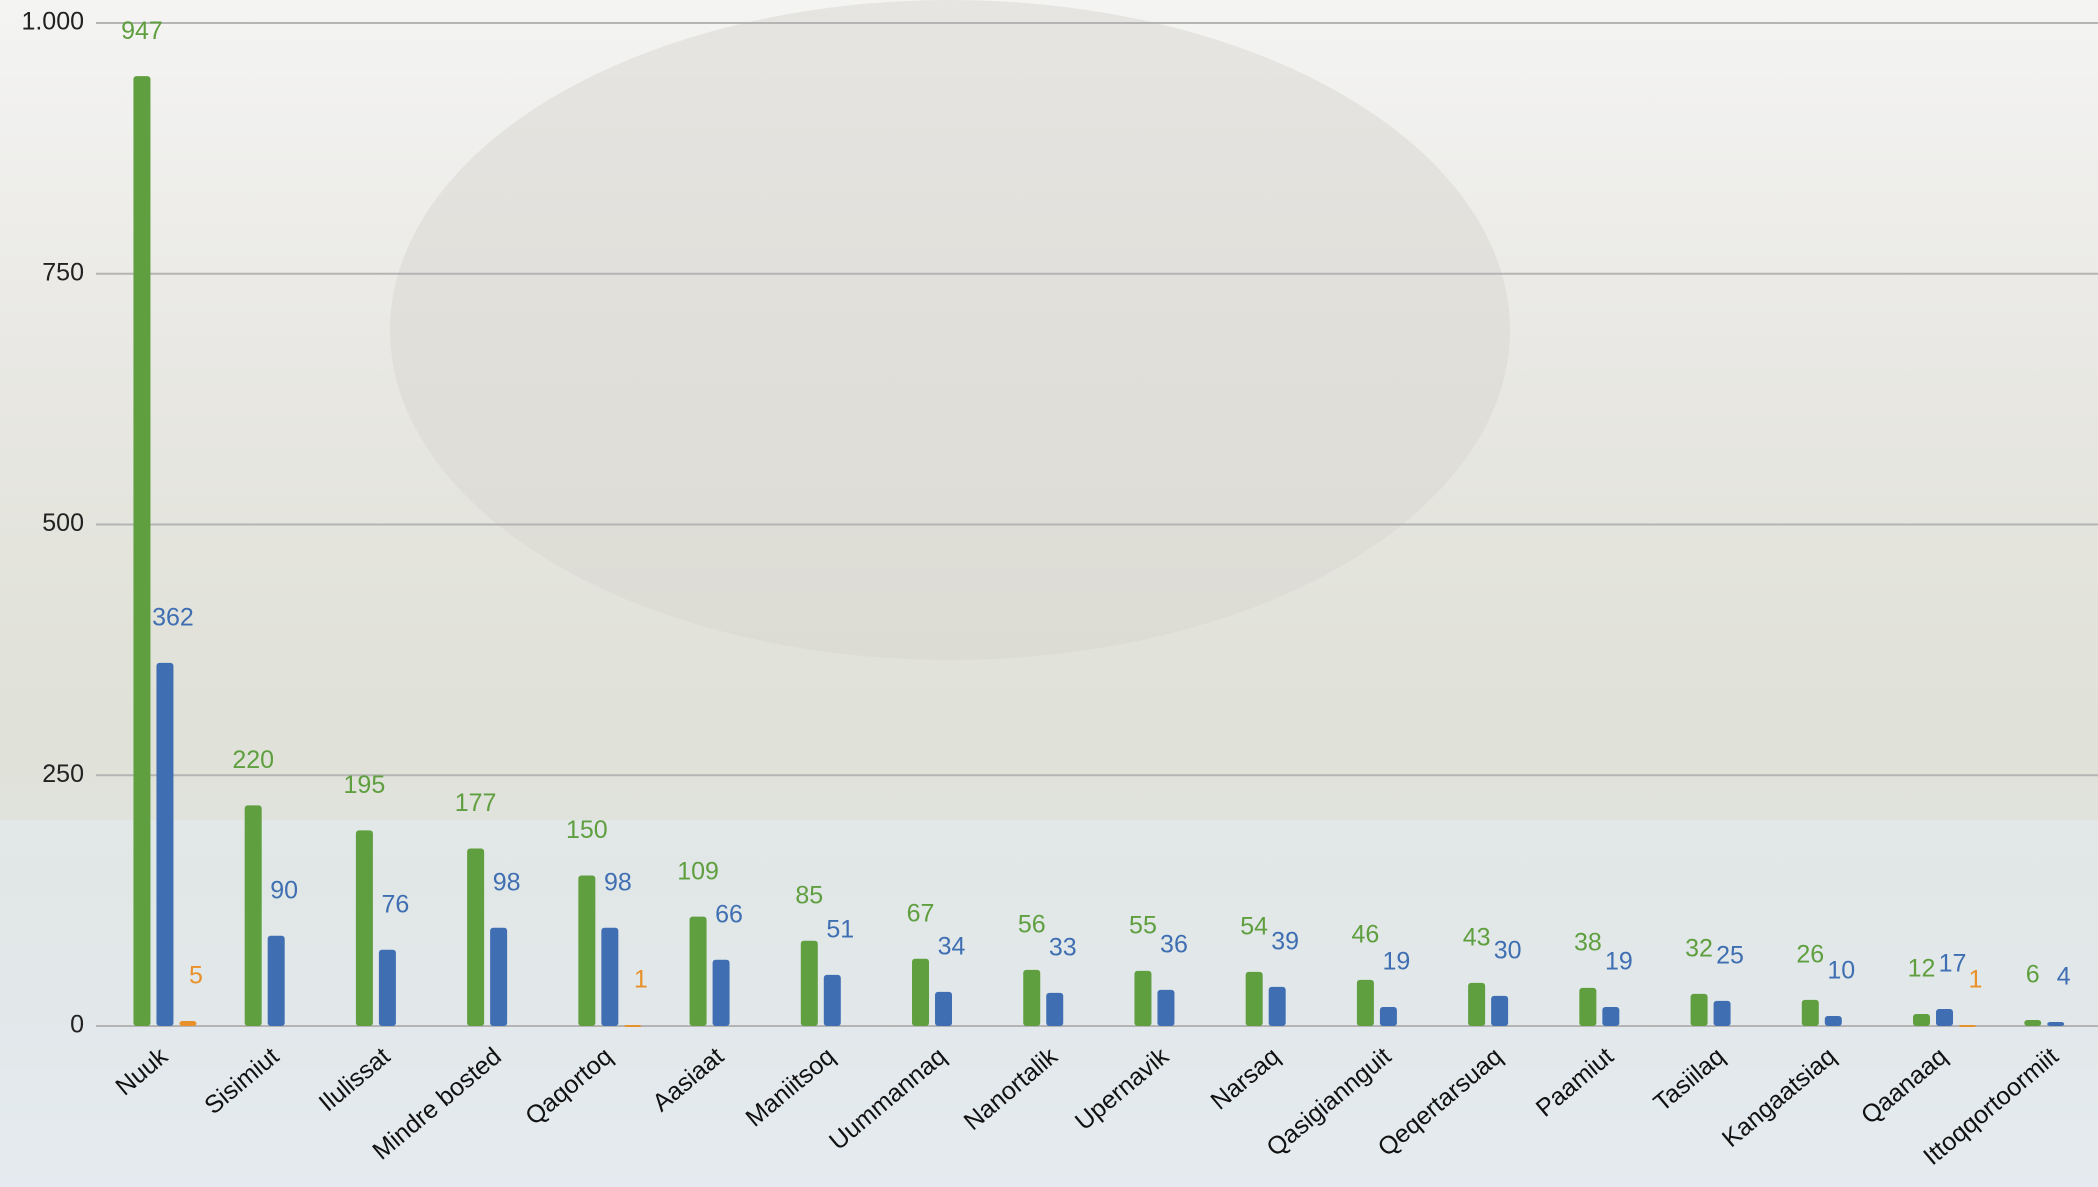 Image resolution: width=2098 pixels, height=1187 pixels. Describe the element at coordinates (2033, 975) in the screenshot. I see `value-label: 6` at that location.